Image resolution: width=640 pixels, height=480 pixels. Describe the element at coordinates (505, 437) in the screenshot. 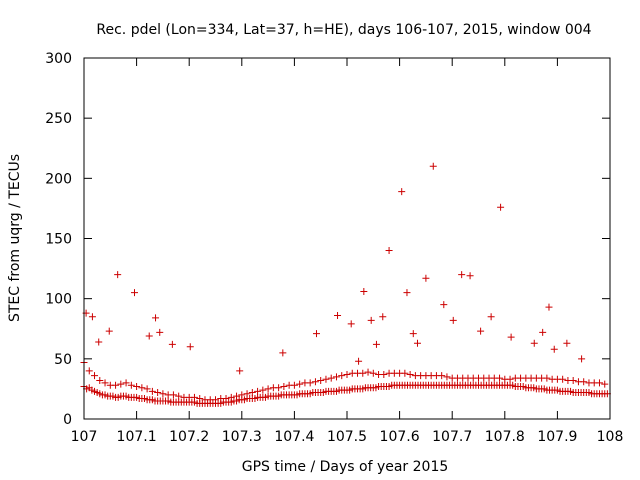

I see `x-tick-label: 107.8` at that location.